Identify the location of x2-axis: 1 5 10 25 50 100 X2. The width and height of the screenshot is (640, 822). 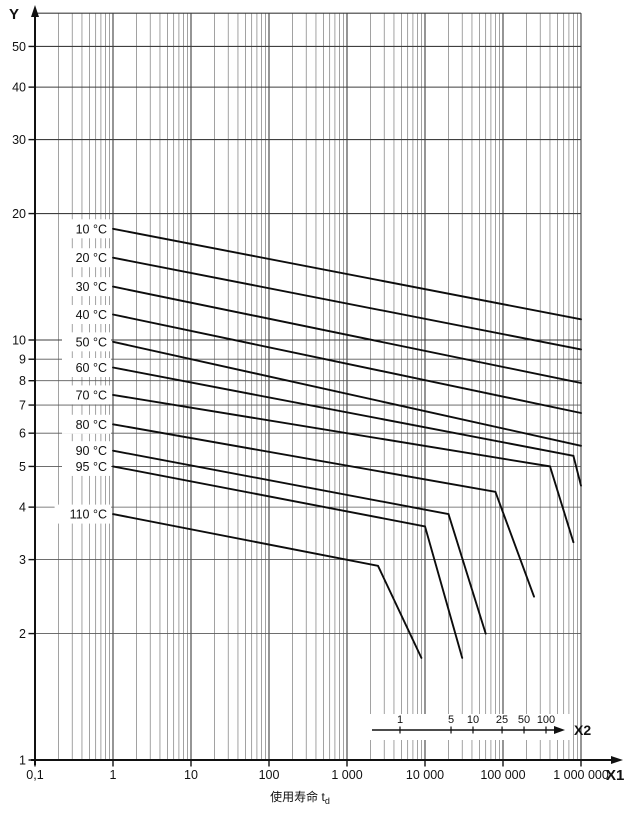
(478, 727).